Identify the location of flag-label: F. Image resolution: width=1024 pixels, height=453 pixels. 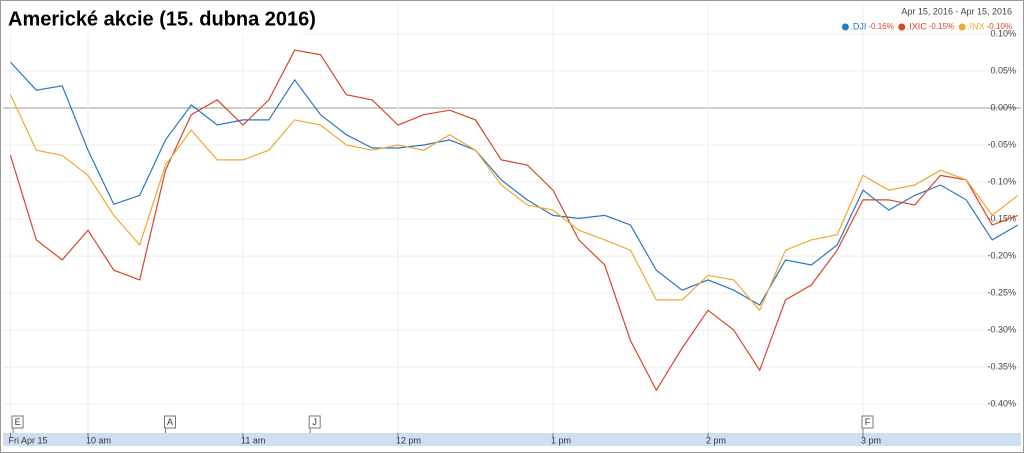
(868, 422).